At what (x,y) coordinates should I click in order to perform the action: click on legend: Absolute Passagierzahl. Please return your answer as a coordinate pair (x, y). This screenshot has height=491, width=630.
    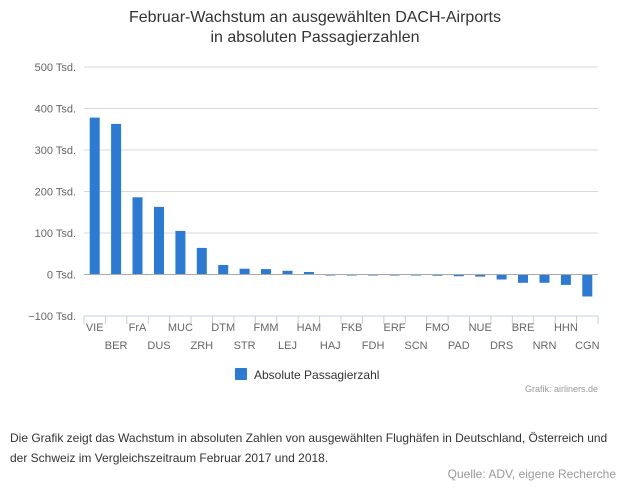
    Looking at the image, I should click on (307, 375).